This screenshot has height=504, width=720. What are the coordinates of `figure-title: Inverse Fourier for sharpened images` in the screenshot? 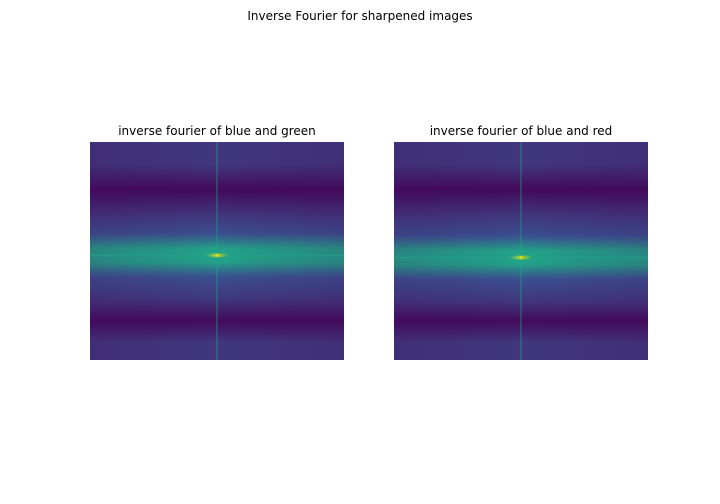 It's located at (360, 16).